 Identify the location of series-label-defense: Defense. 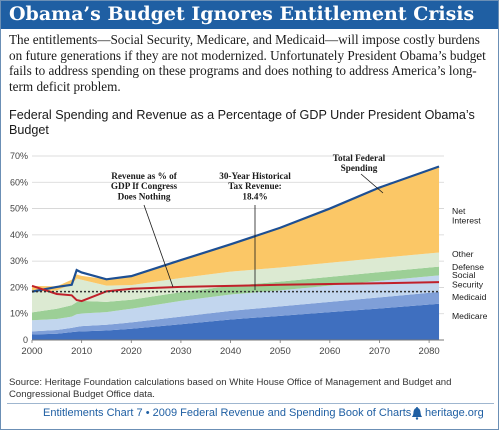
(468, 267).